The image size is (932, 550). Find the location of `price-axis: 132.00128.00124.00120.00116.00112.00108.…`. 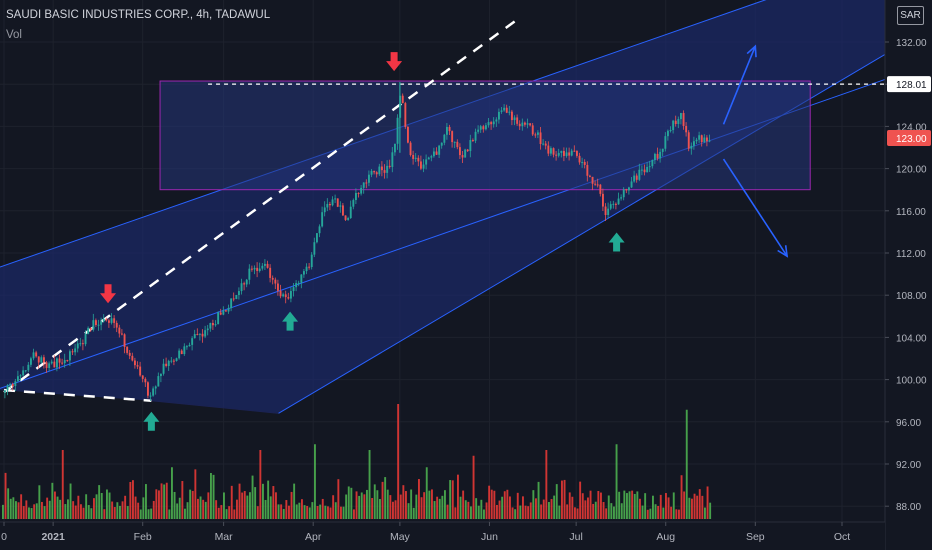

price-axis: 132.00128.00124.00120.00116.00112.00108.… is located at coordinates (908, 275).